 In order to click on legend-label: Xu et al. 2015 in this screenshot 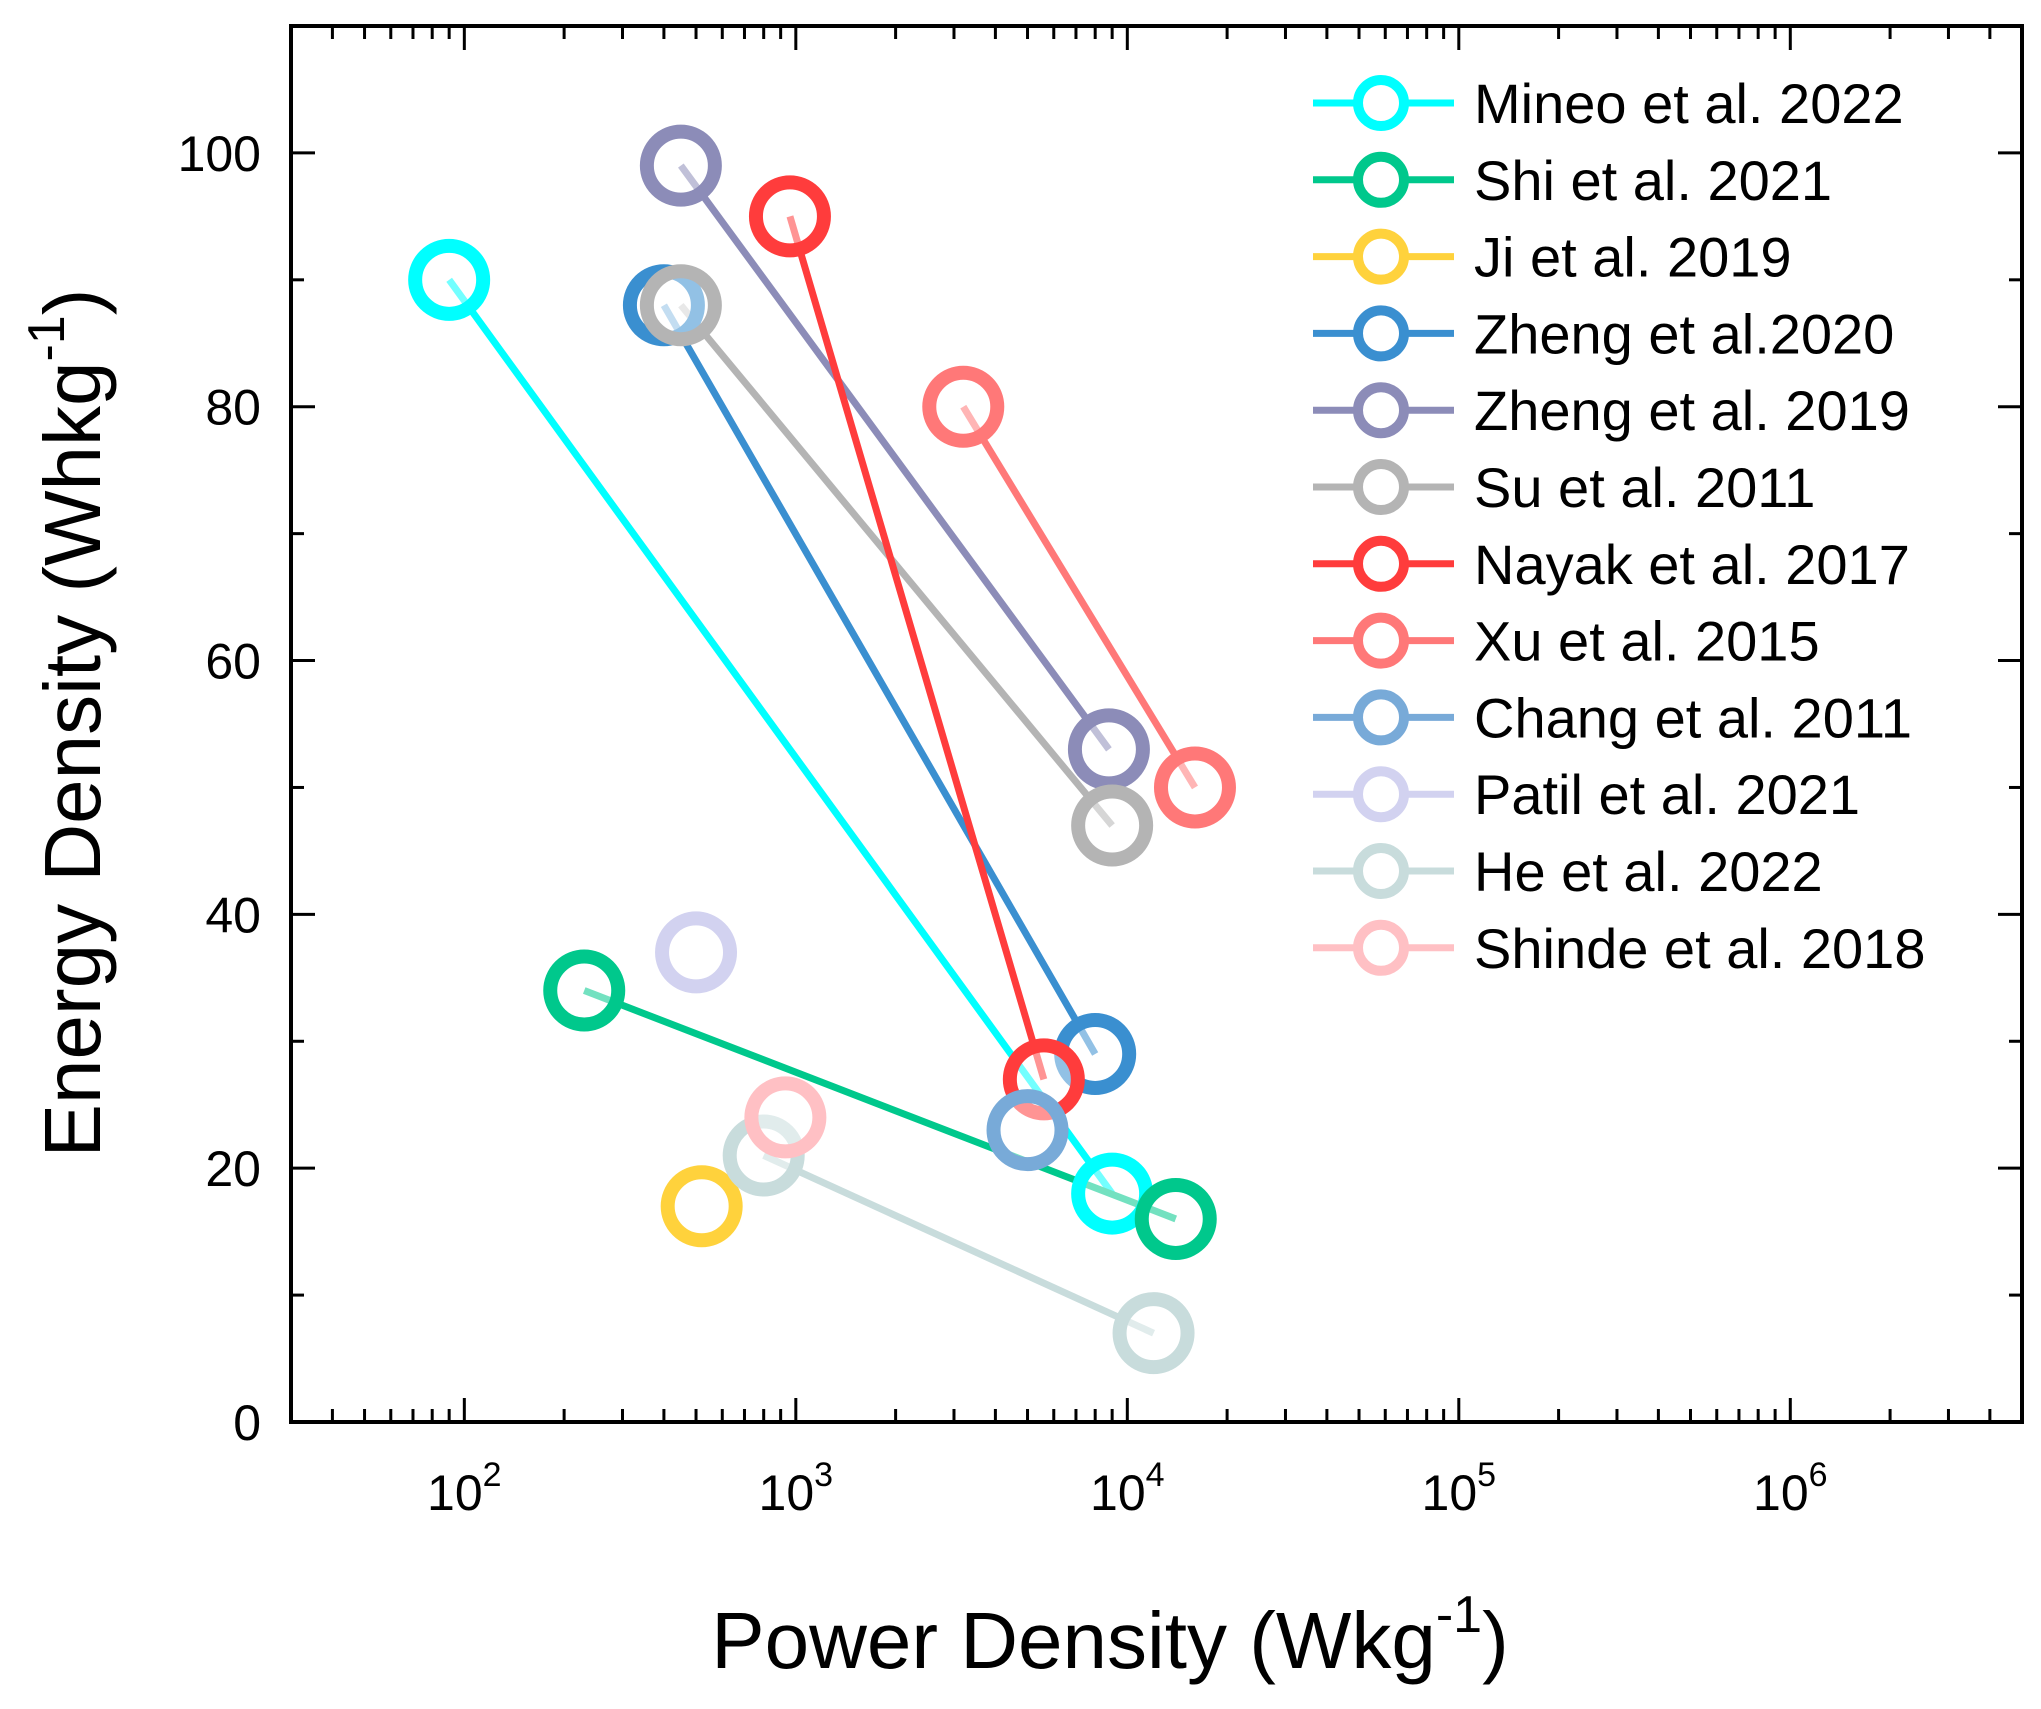, I will do `click(1647, 641)`.